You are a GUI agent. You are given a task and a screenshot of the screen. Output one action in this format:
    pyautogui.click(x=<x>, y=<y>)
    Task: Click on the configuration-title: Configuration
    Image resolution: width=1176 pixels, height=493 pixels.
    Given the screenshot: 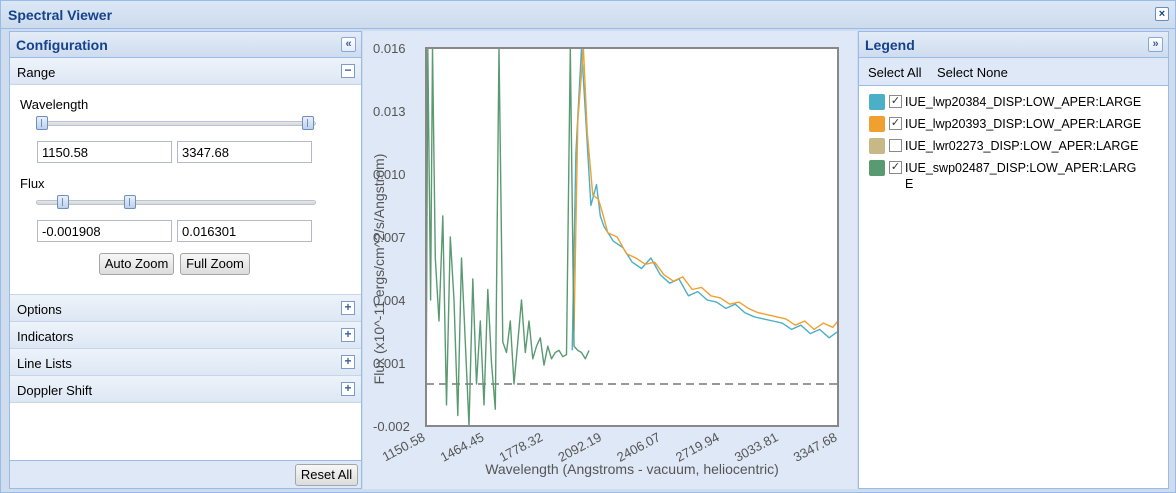 What is the action you would take?
    pyautogui.click(x=62, y=45)
    